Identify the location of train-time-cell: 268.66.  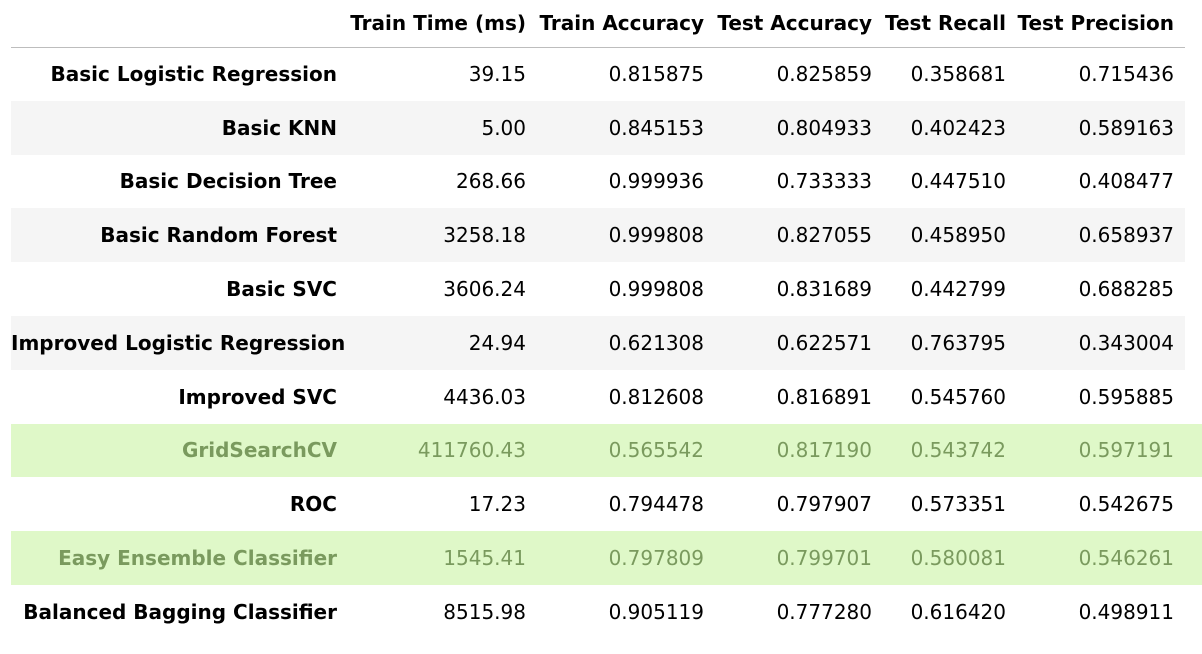
(491, 181).